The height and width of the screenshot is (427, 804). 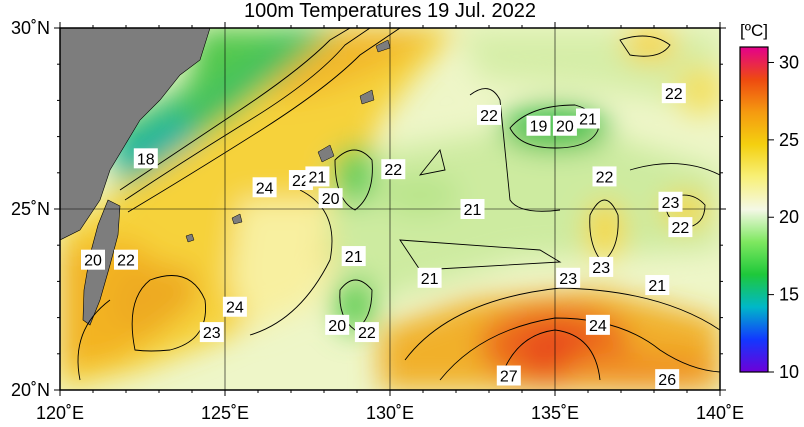 What do you see at coordinates (720, 413) in the screenshot?
I see `x-tick-label: 140˚E` at bounding box center [720, 413].